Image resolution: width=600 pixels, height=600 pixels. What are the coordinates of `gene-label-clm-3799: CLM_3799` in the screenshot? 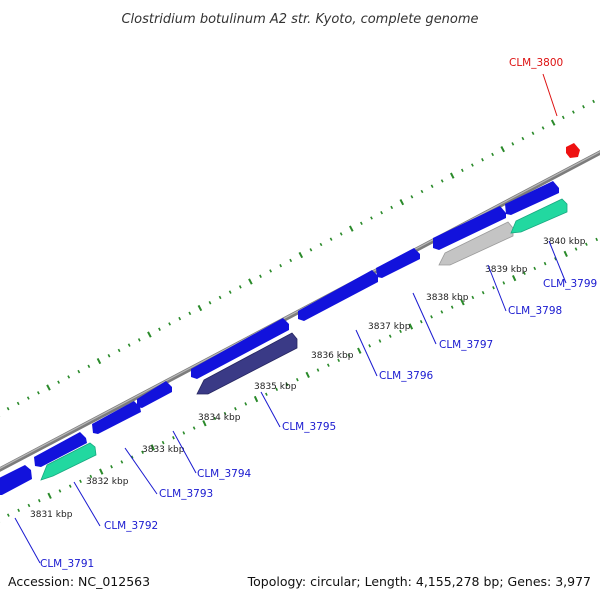 It's located at (570, 284).